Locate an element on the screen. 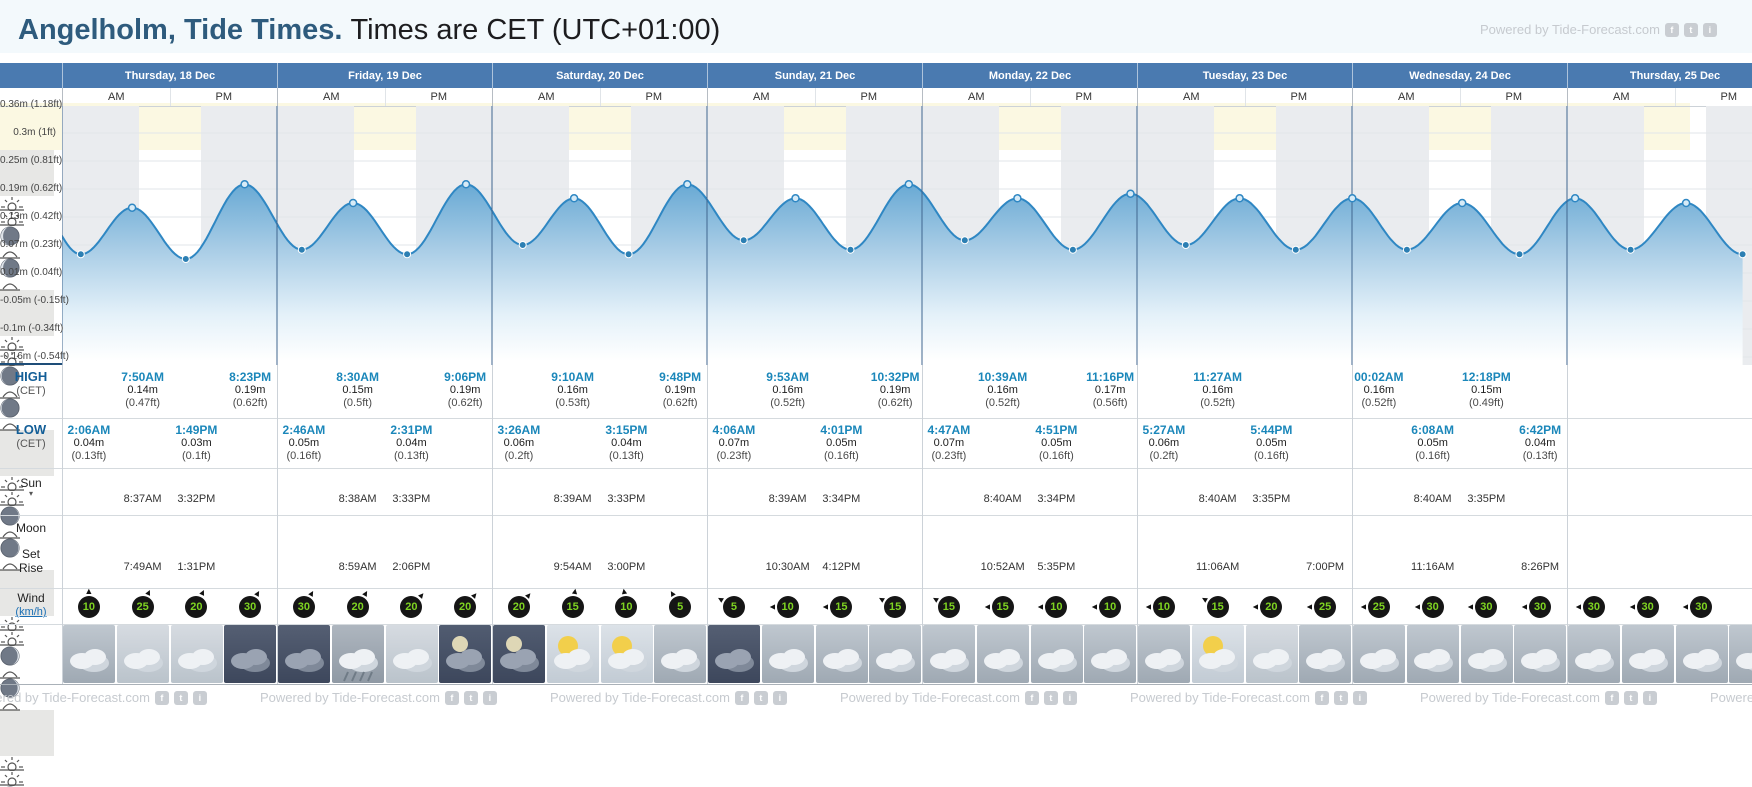 The width and height of the screenshot is (1752, 787). weather-night-cloudy-icon is located at coordinates (250, 654).